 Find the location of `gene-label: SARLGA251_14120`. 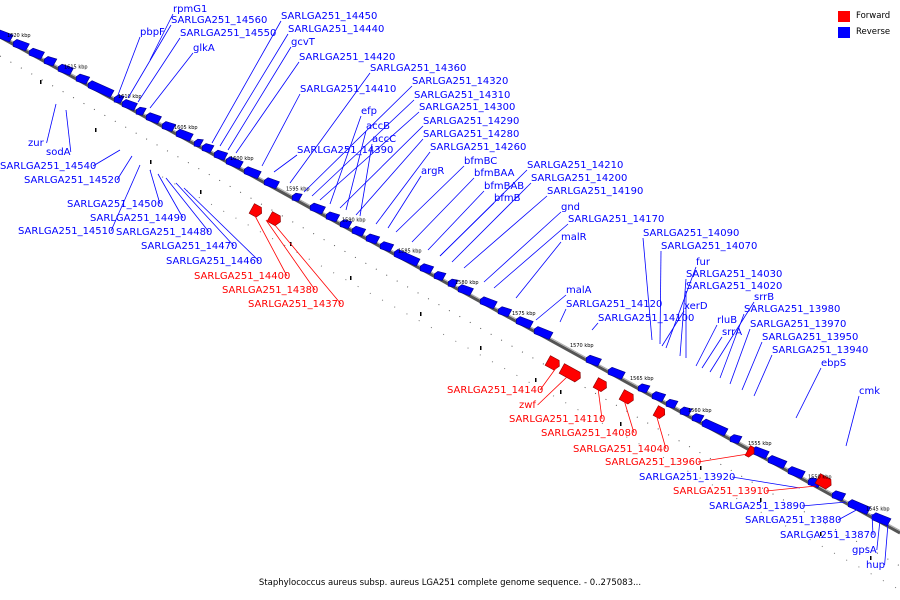

gene-label: SARLGA251_14120 is located at coordinates (614, 304).